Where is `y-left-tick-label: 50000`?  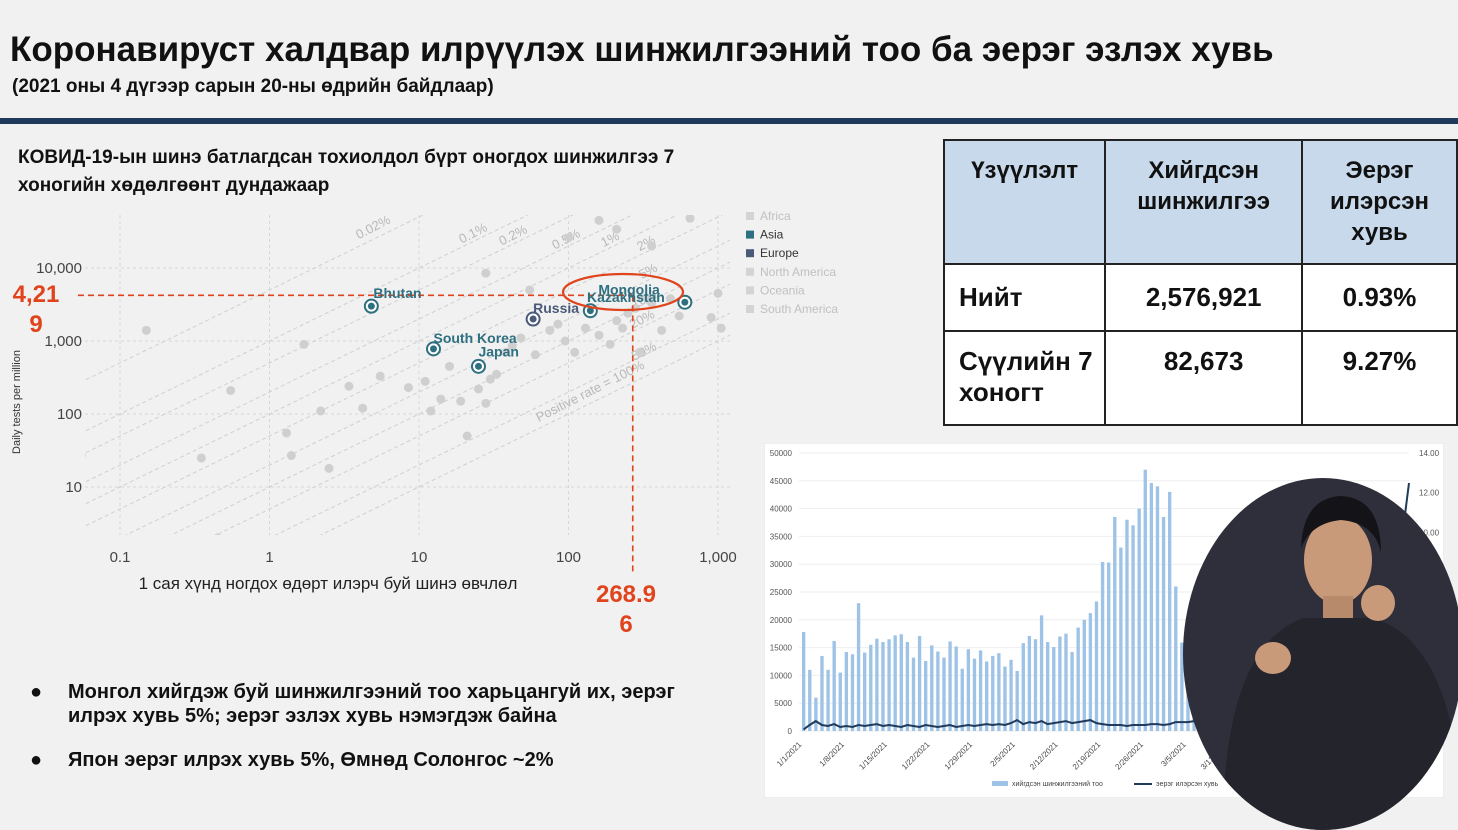
y-left-tick-label: 50000 is located at coordinates (781, 453).